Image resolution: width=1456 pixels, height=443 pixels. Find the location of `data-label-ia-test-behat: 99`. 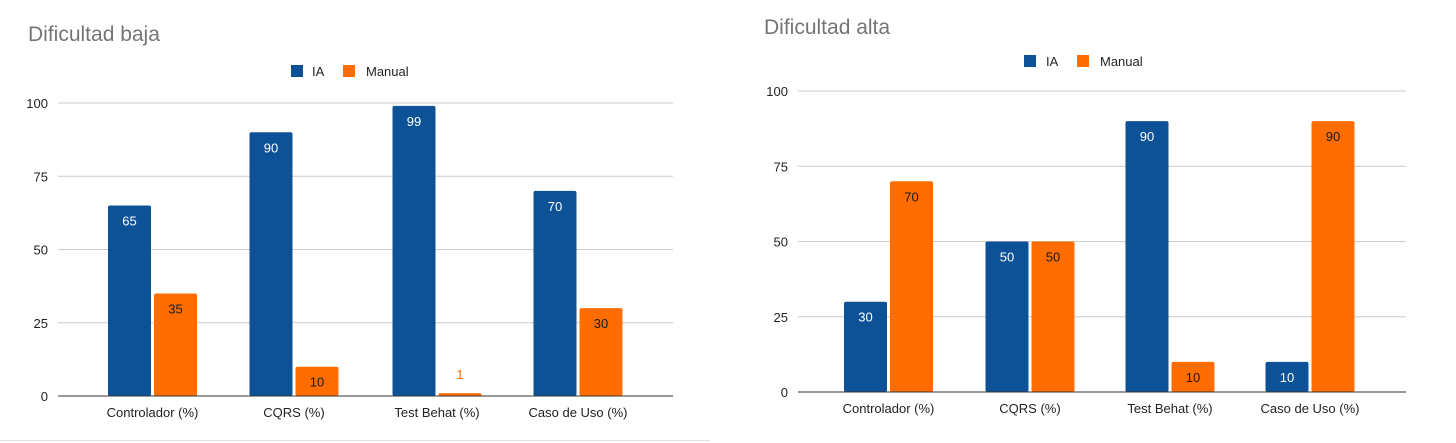

data-label-ia-test-behat: 99 is located at coordinates (414, 121).